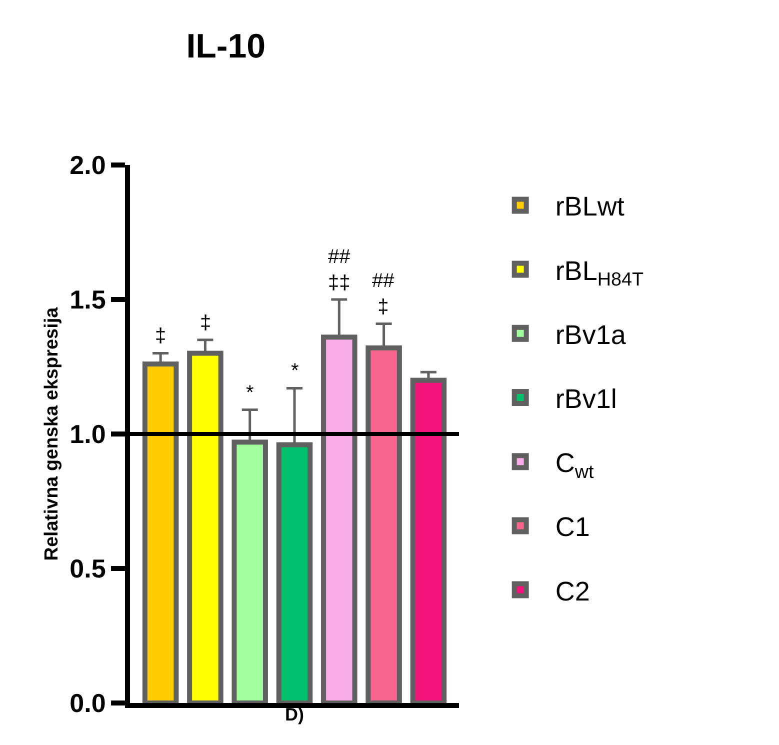 The width and height of the screenshot is (779, 745). What do you see at coordinates (226, 46) in the screenshot?
I see `chart-title: IL-10` at bounding box center [226, 46].